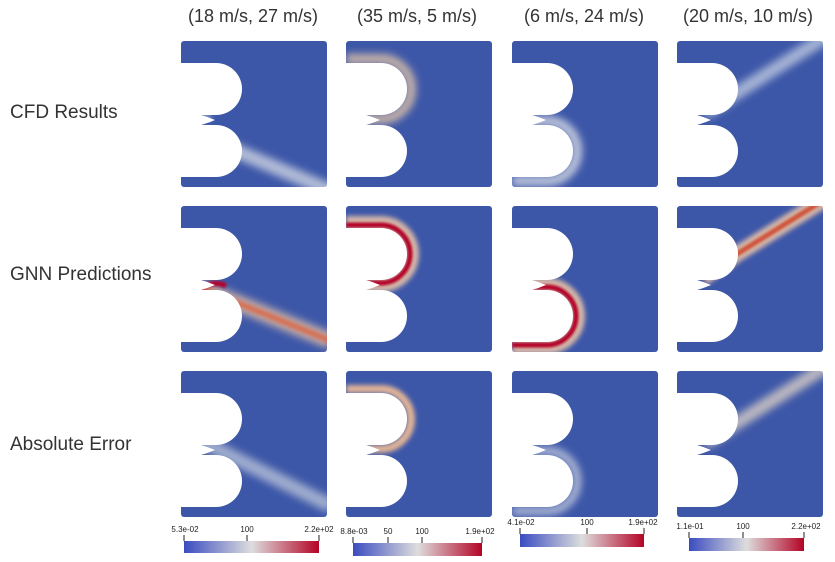 The height and width of the screenshot is (562, 835). I want to click on colorbar-4-mid-label: 100, so click(743, 526).